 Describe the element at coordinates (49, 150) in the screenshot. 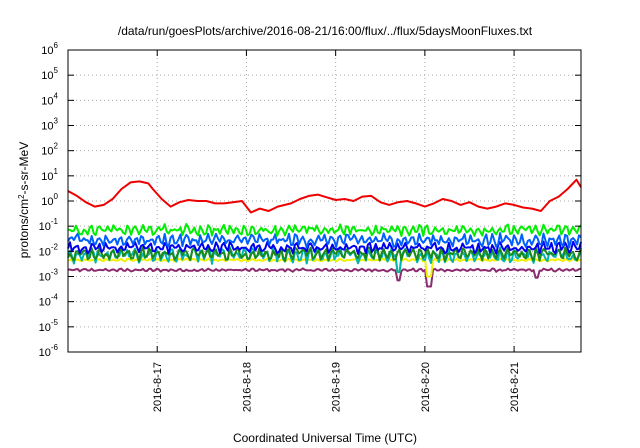

I see `y-tick-label: 10²` at that location.